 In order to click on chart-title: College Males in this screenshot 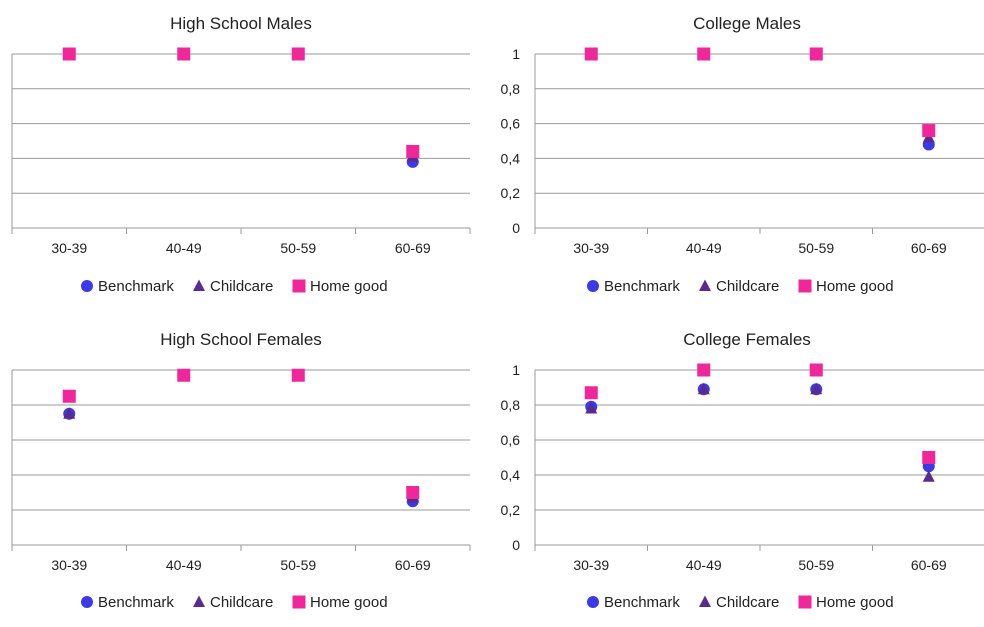, I will do `click(747, 23)`.